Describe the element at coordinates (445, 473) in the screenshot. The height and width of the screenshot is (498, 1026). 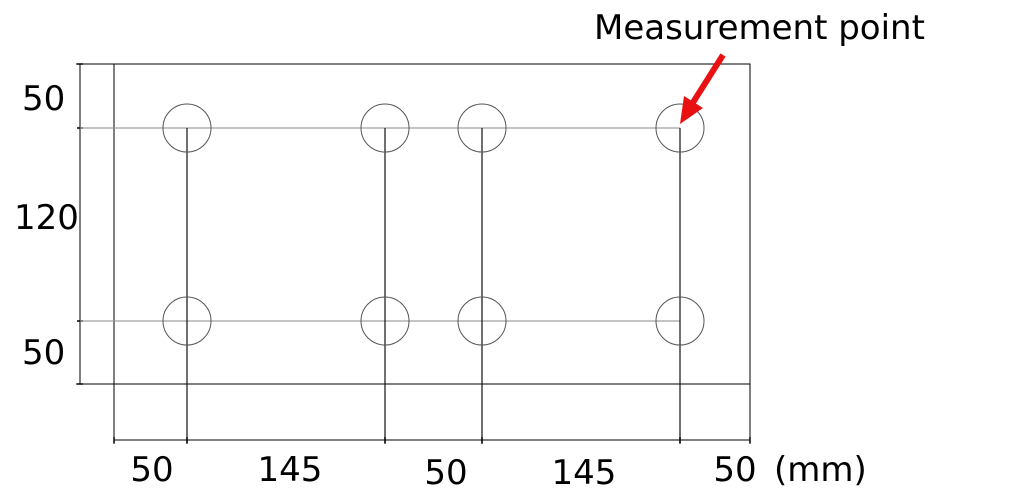
I see `horizontal-dim-label-3: 50` at that location.